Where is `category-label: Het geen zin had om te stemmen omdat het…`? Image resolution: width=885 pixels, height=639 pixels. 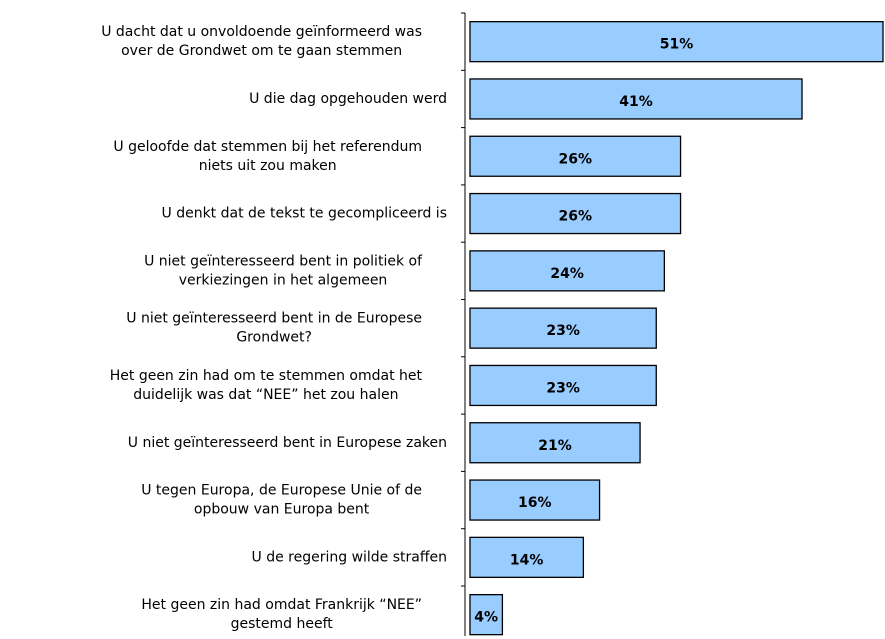 category-label: Het geen zin had om te stemmen omdat het… is located at coordinates (266, 385).